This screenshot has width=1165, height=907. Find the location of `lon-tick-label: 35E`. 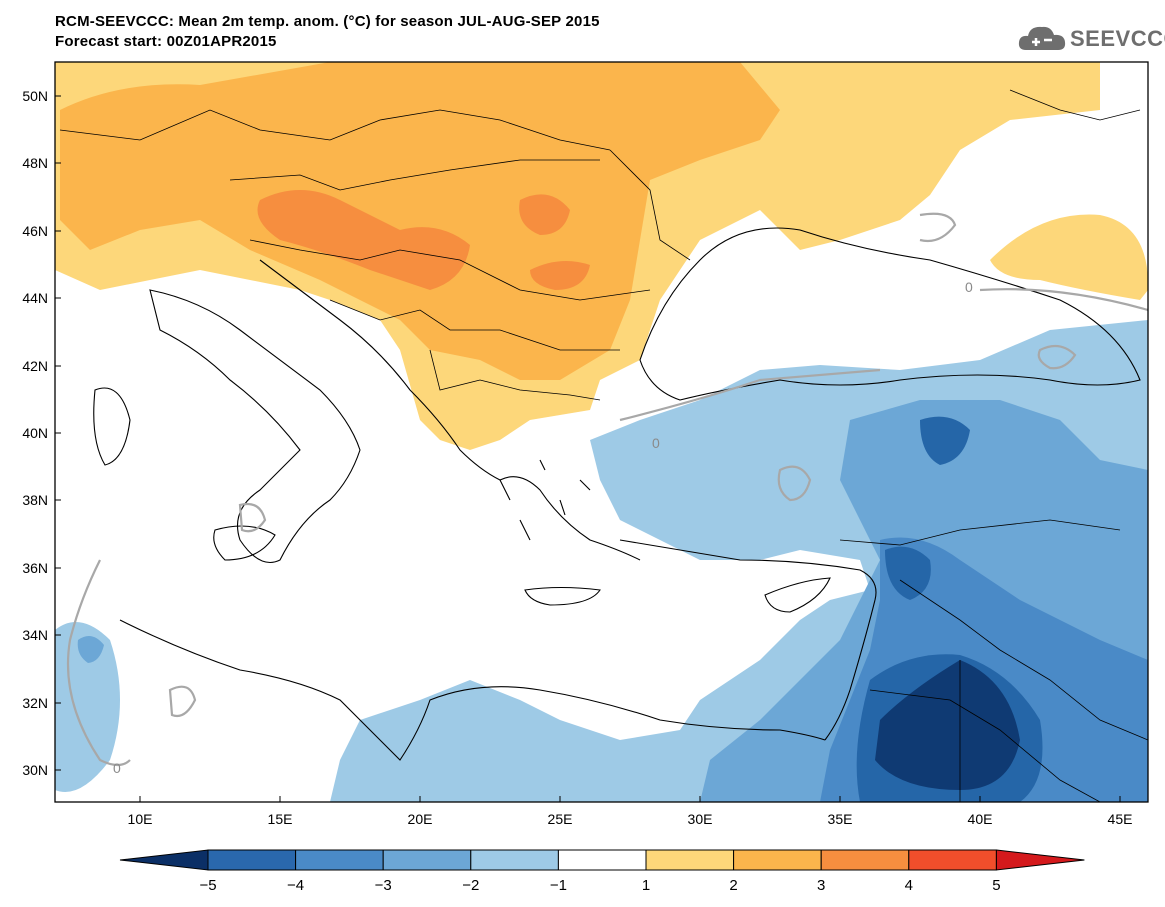

lon-tick-label: 35E is located at coordinates (840, 819).